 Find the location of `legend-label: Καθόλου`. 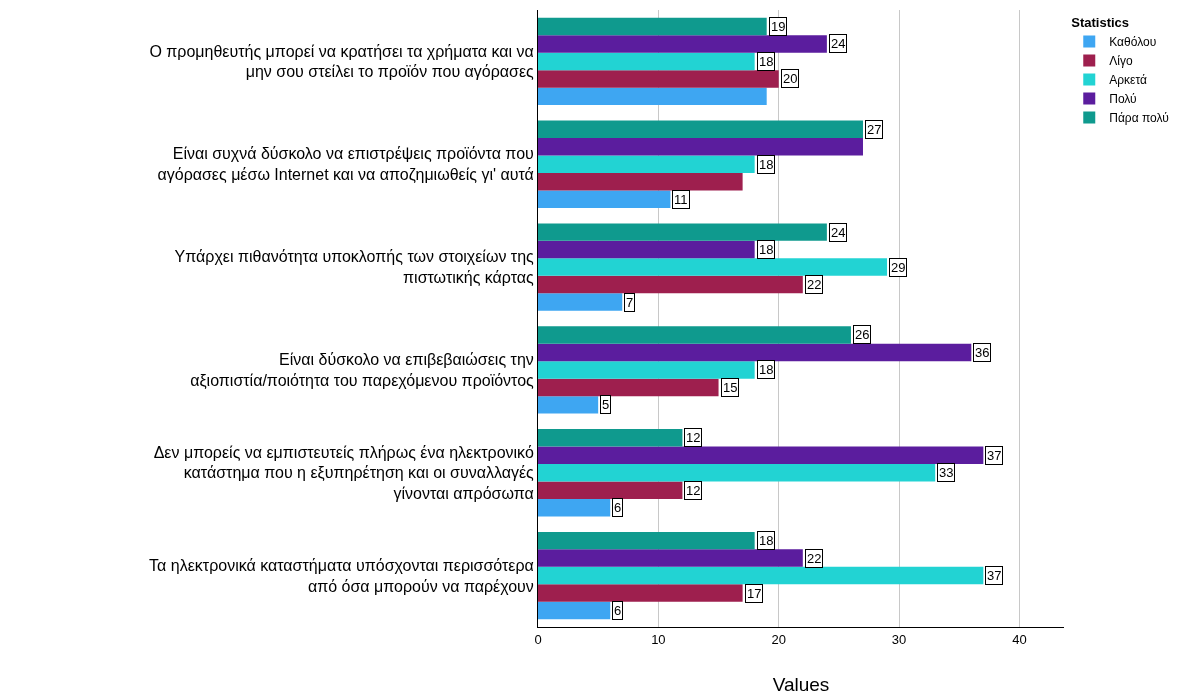

legend-label: Καθόλου is located at coordinates (1133, 42).